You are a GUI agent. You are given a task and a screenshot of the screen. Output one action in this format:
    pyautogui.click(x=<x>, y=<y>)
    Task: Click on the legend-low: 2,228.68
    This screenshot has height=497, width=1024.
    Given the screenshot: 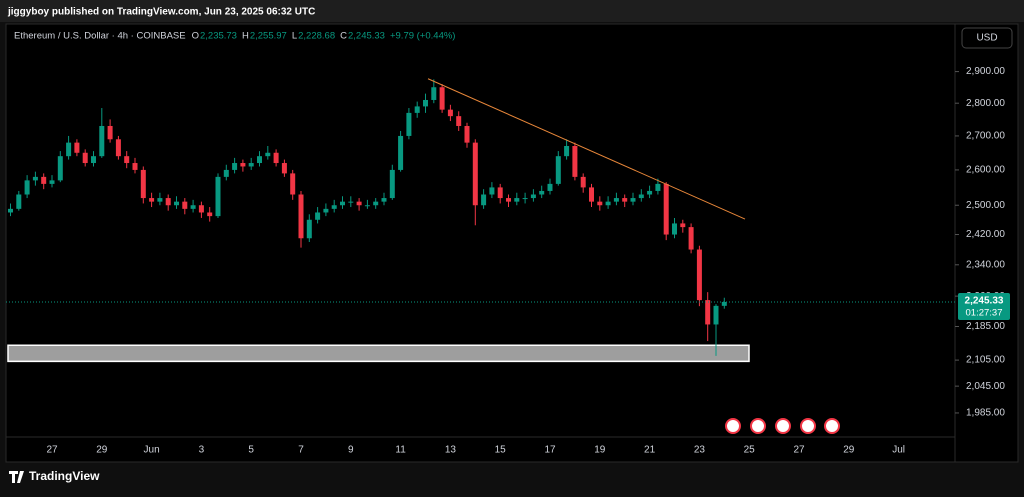 What is the action you would take?
    pyautogui.click(x=316, y=36)
    